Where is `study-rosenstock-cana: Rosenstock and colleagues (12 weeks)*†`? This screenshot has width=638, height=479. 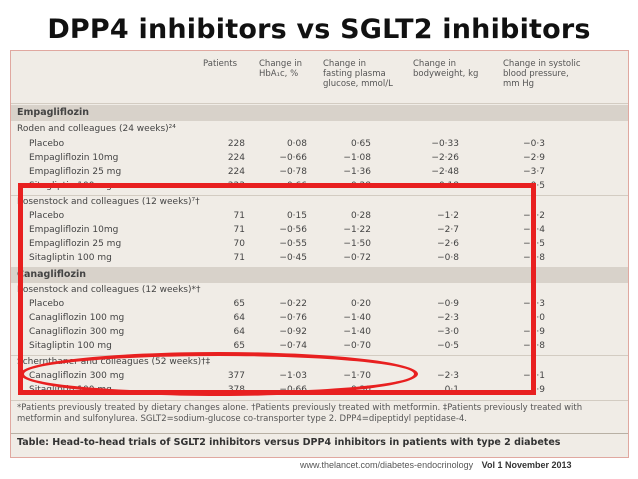 study-rosenstock-cana: Rosenstock and colleagues (12 weeks)*† is located at coordinates (109, 290).